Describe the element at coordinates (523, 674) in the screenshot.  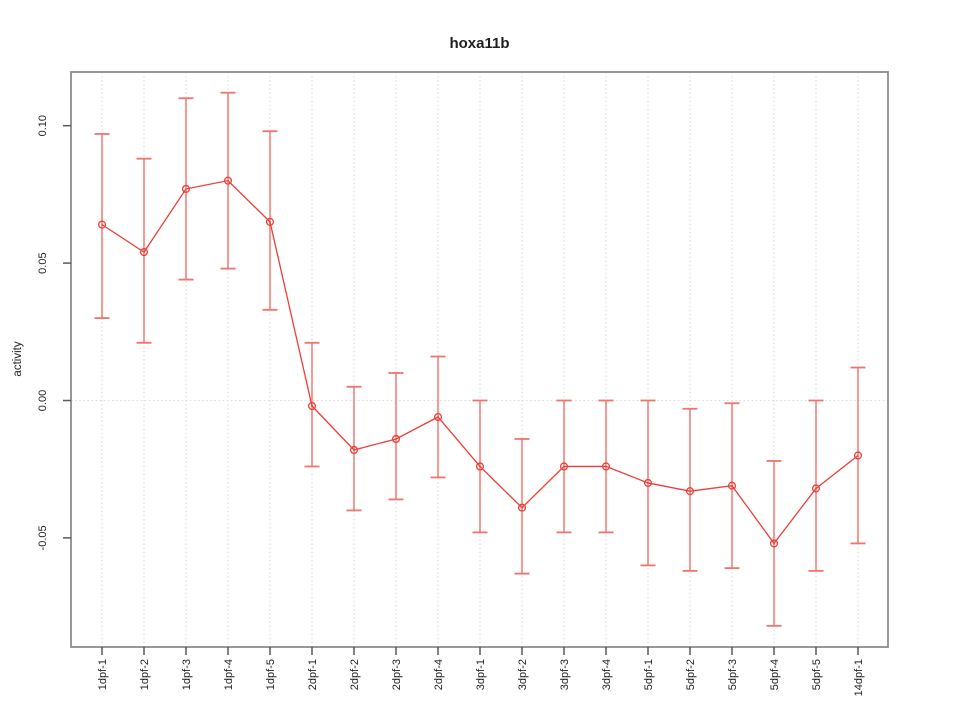
I see `x-tick-label: 3dpf-2` at that location.